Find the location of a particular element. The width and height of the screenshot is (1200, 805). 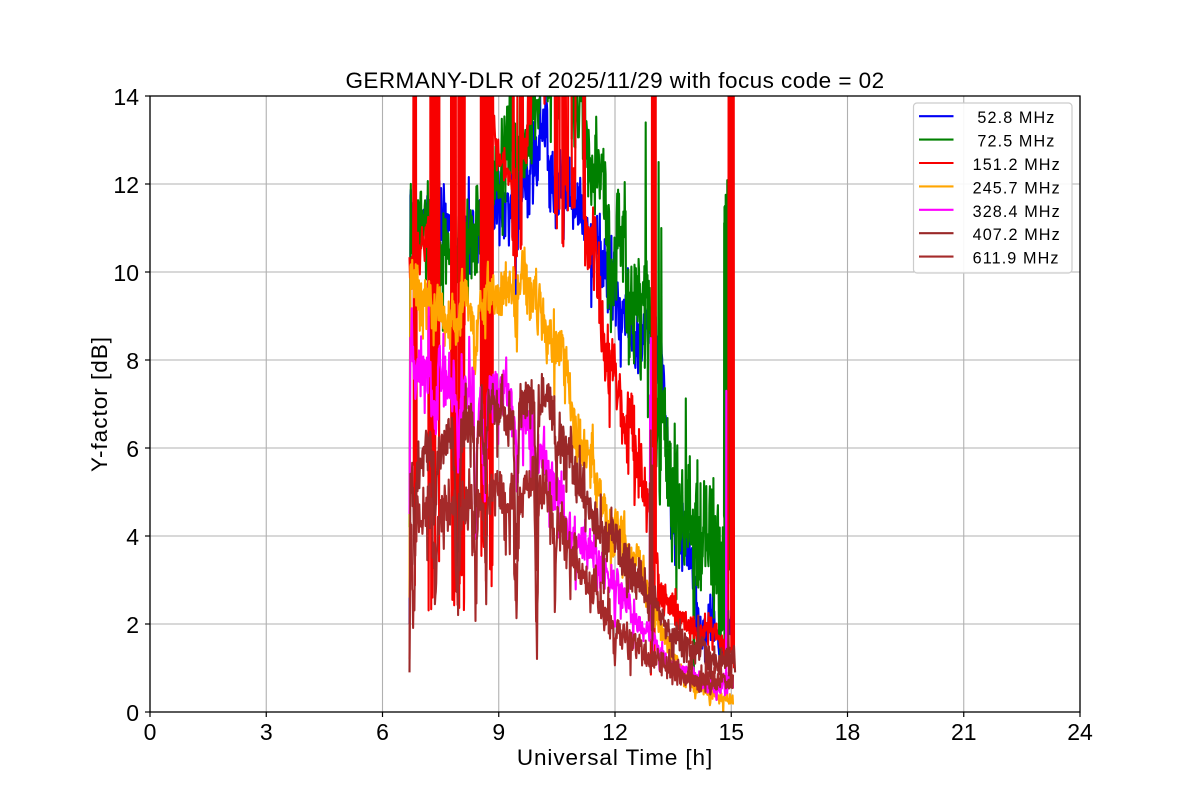

svg-text: 18 is located at coordinates (848, 732).